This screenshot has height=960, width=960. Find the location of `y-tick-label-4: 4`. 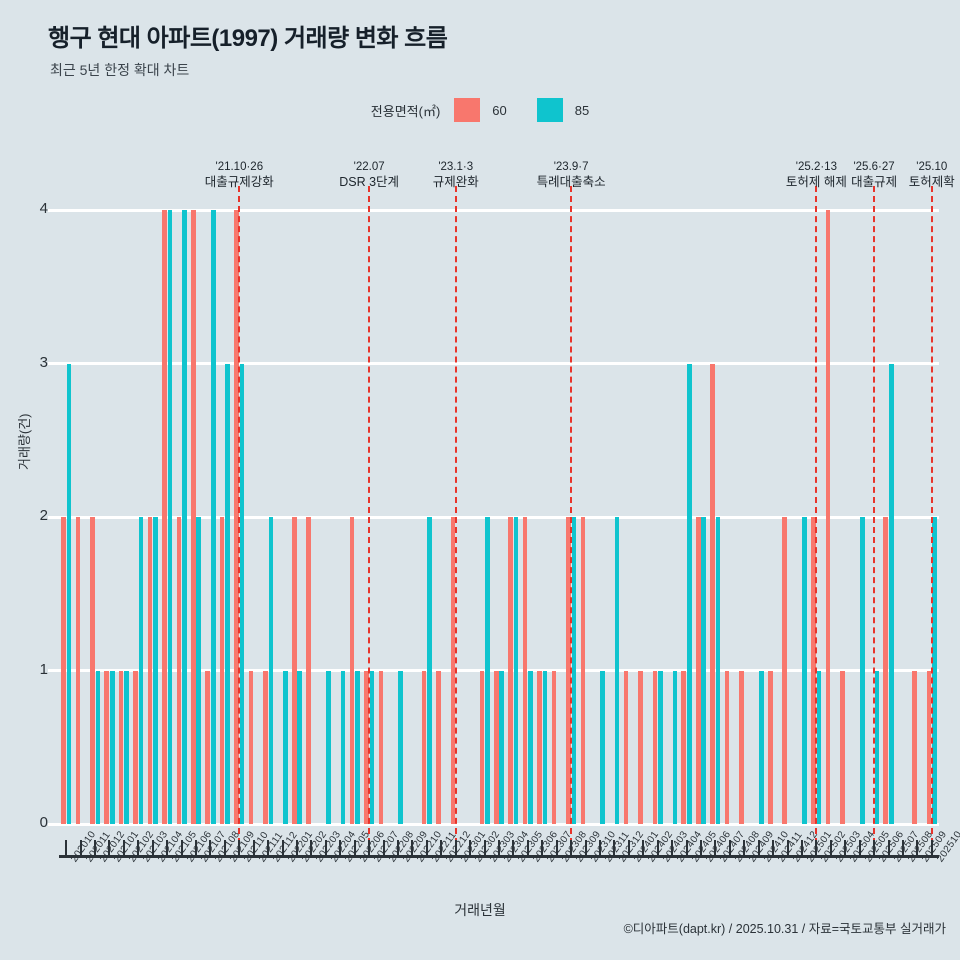

y-tick-label-4: 4 is located at coordinates (43, 208).